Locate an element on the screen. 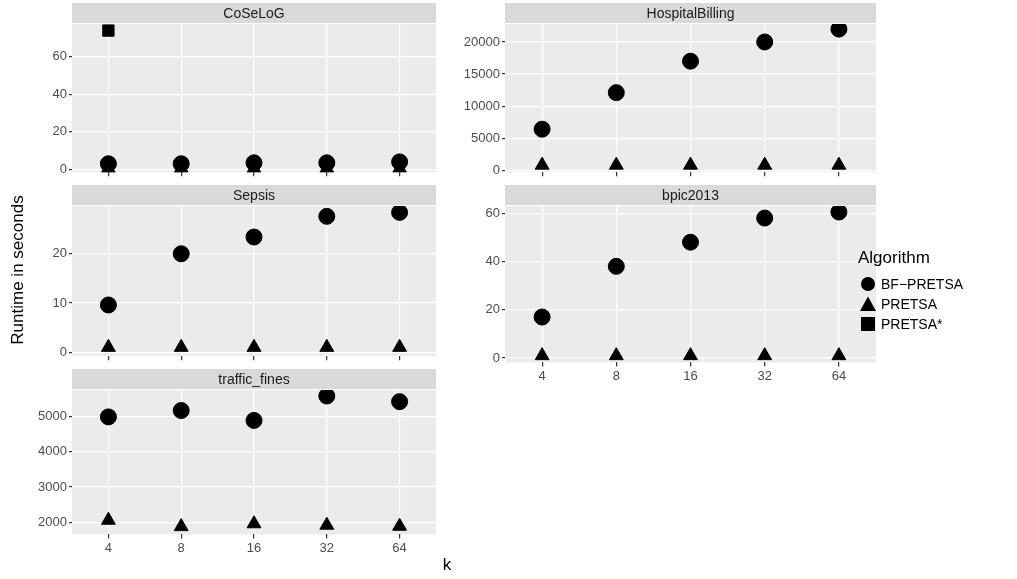 The height and width of the screenshot is (579, 1017). chart-title: bpic2013 is located at coordinates (691, 194).